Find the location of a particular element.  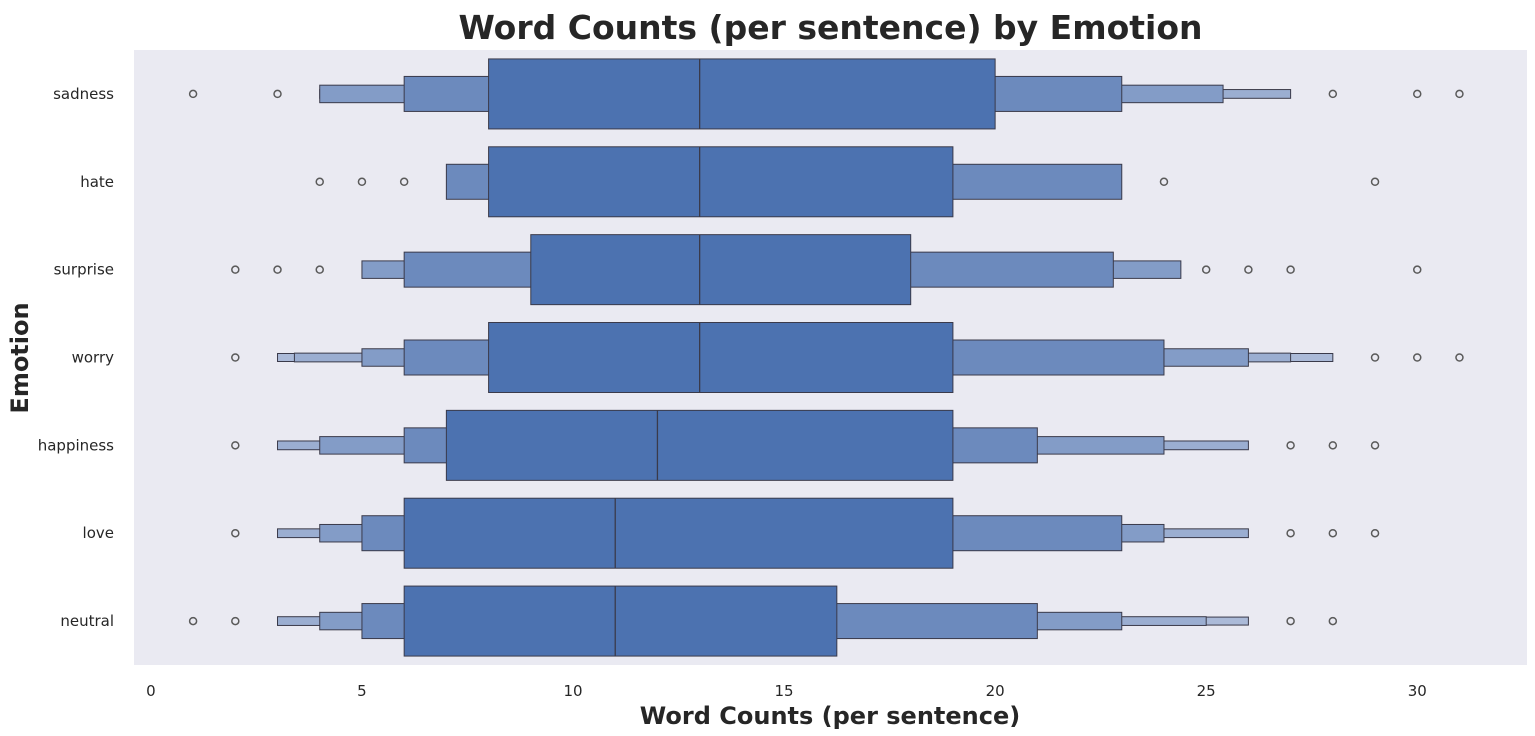

chart-title: Word Counts (per sentence) by Emotion is located at coordinates (830, 27).